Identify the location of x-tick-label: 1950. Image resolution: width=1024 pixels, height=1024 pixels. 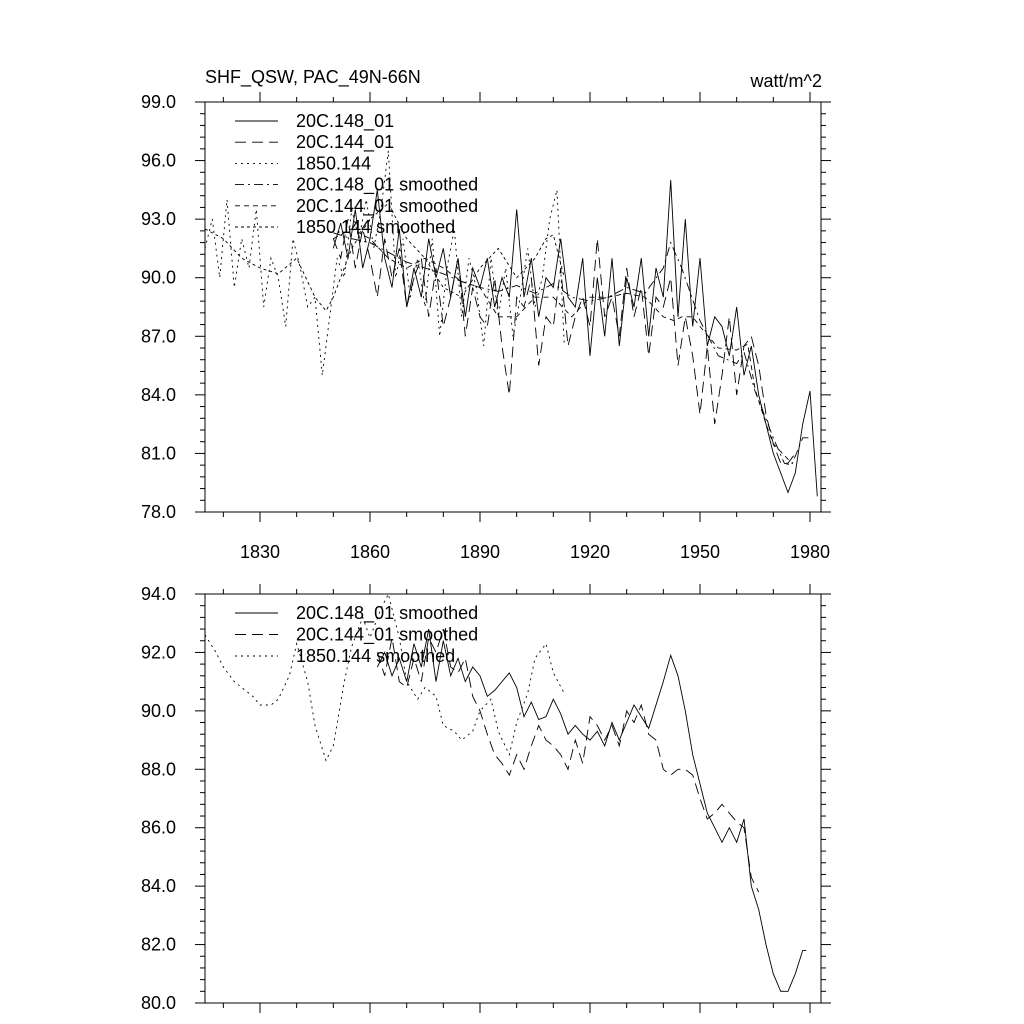
(700, 552).